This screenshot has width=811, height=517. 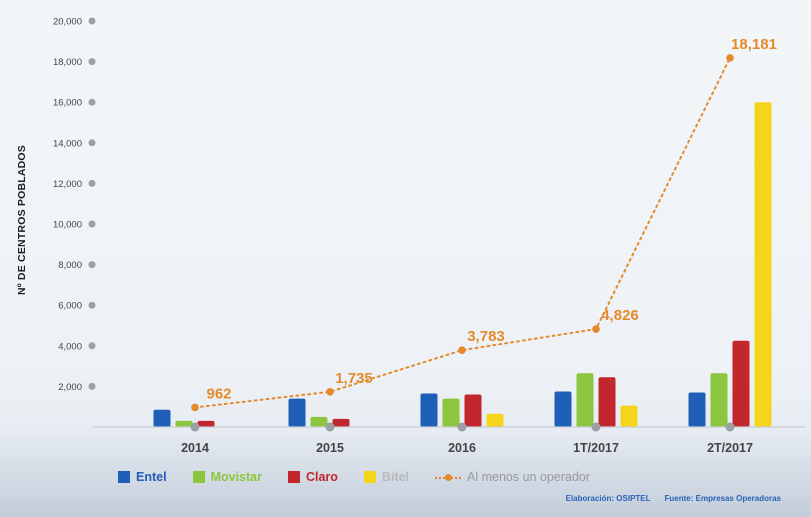 I want to click on legend-label: Entel, so click(x=151, y=477).